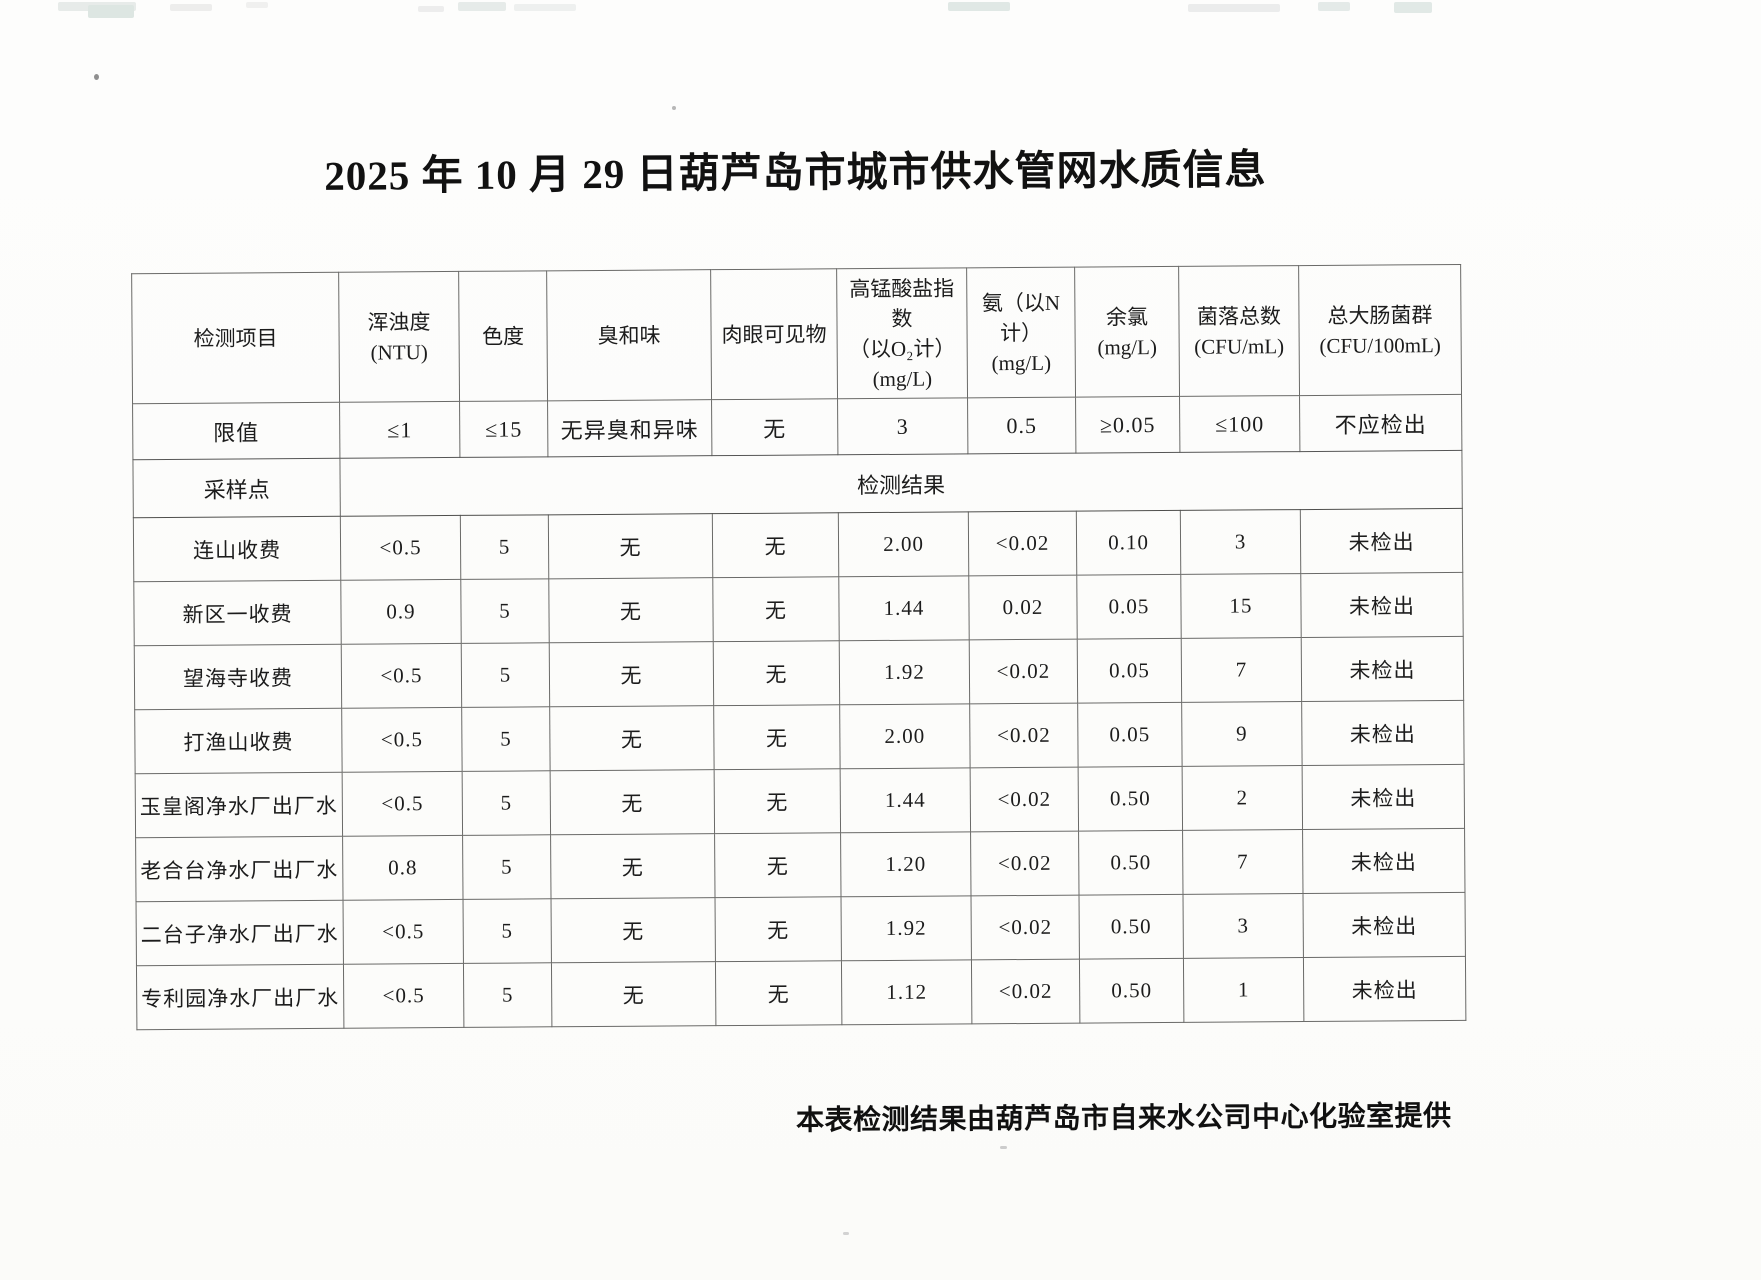  Describe the element at coordinates (1239, 424) in the screenshot. I see `limit-value-cell: ≤100` at that location.